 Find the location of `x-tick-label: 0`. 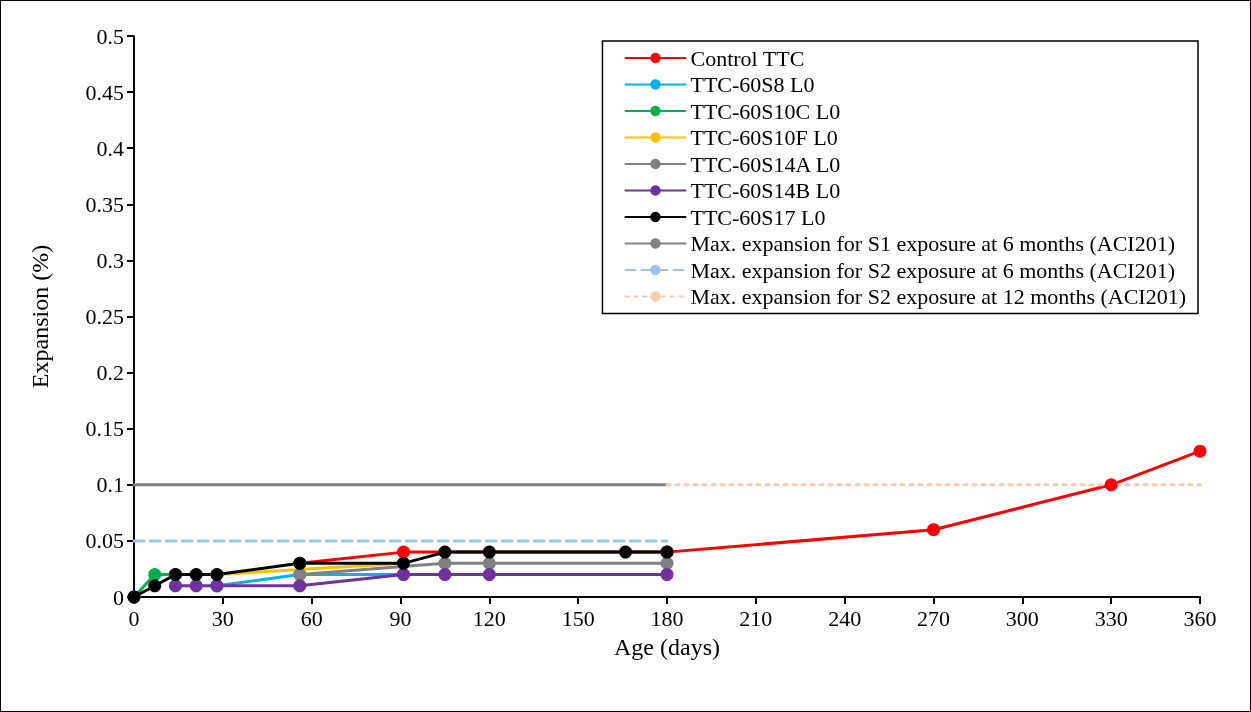

x-tick-label: 0 is located at coordinates (134, 618).